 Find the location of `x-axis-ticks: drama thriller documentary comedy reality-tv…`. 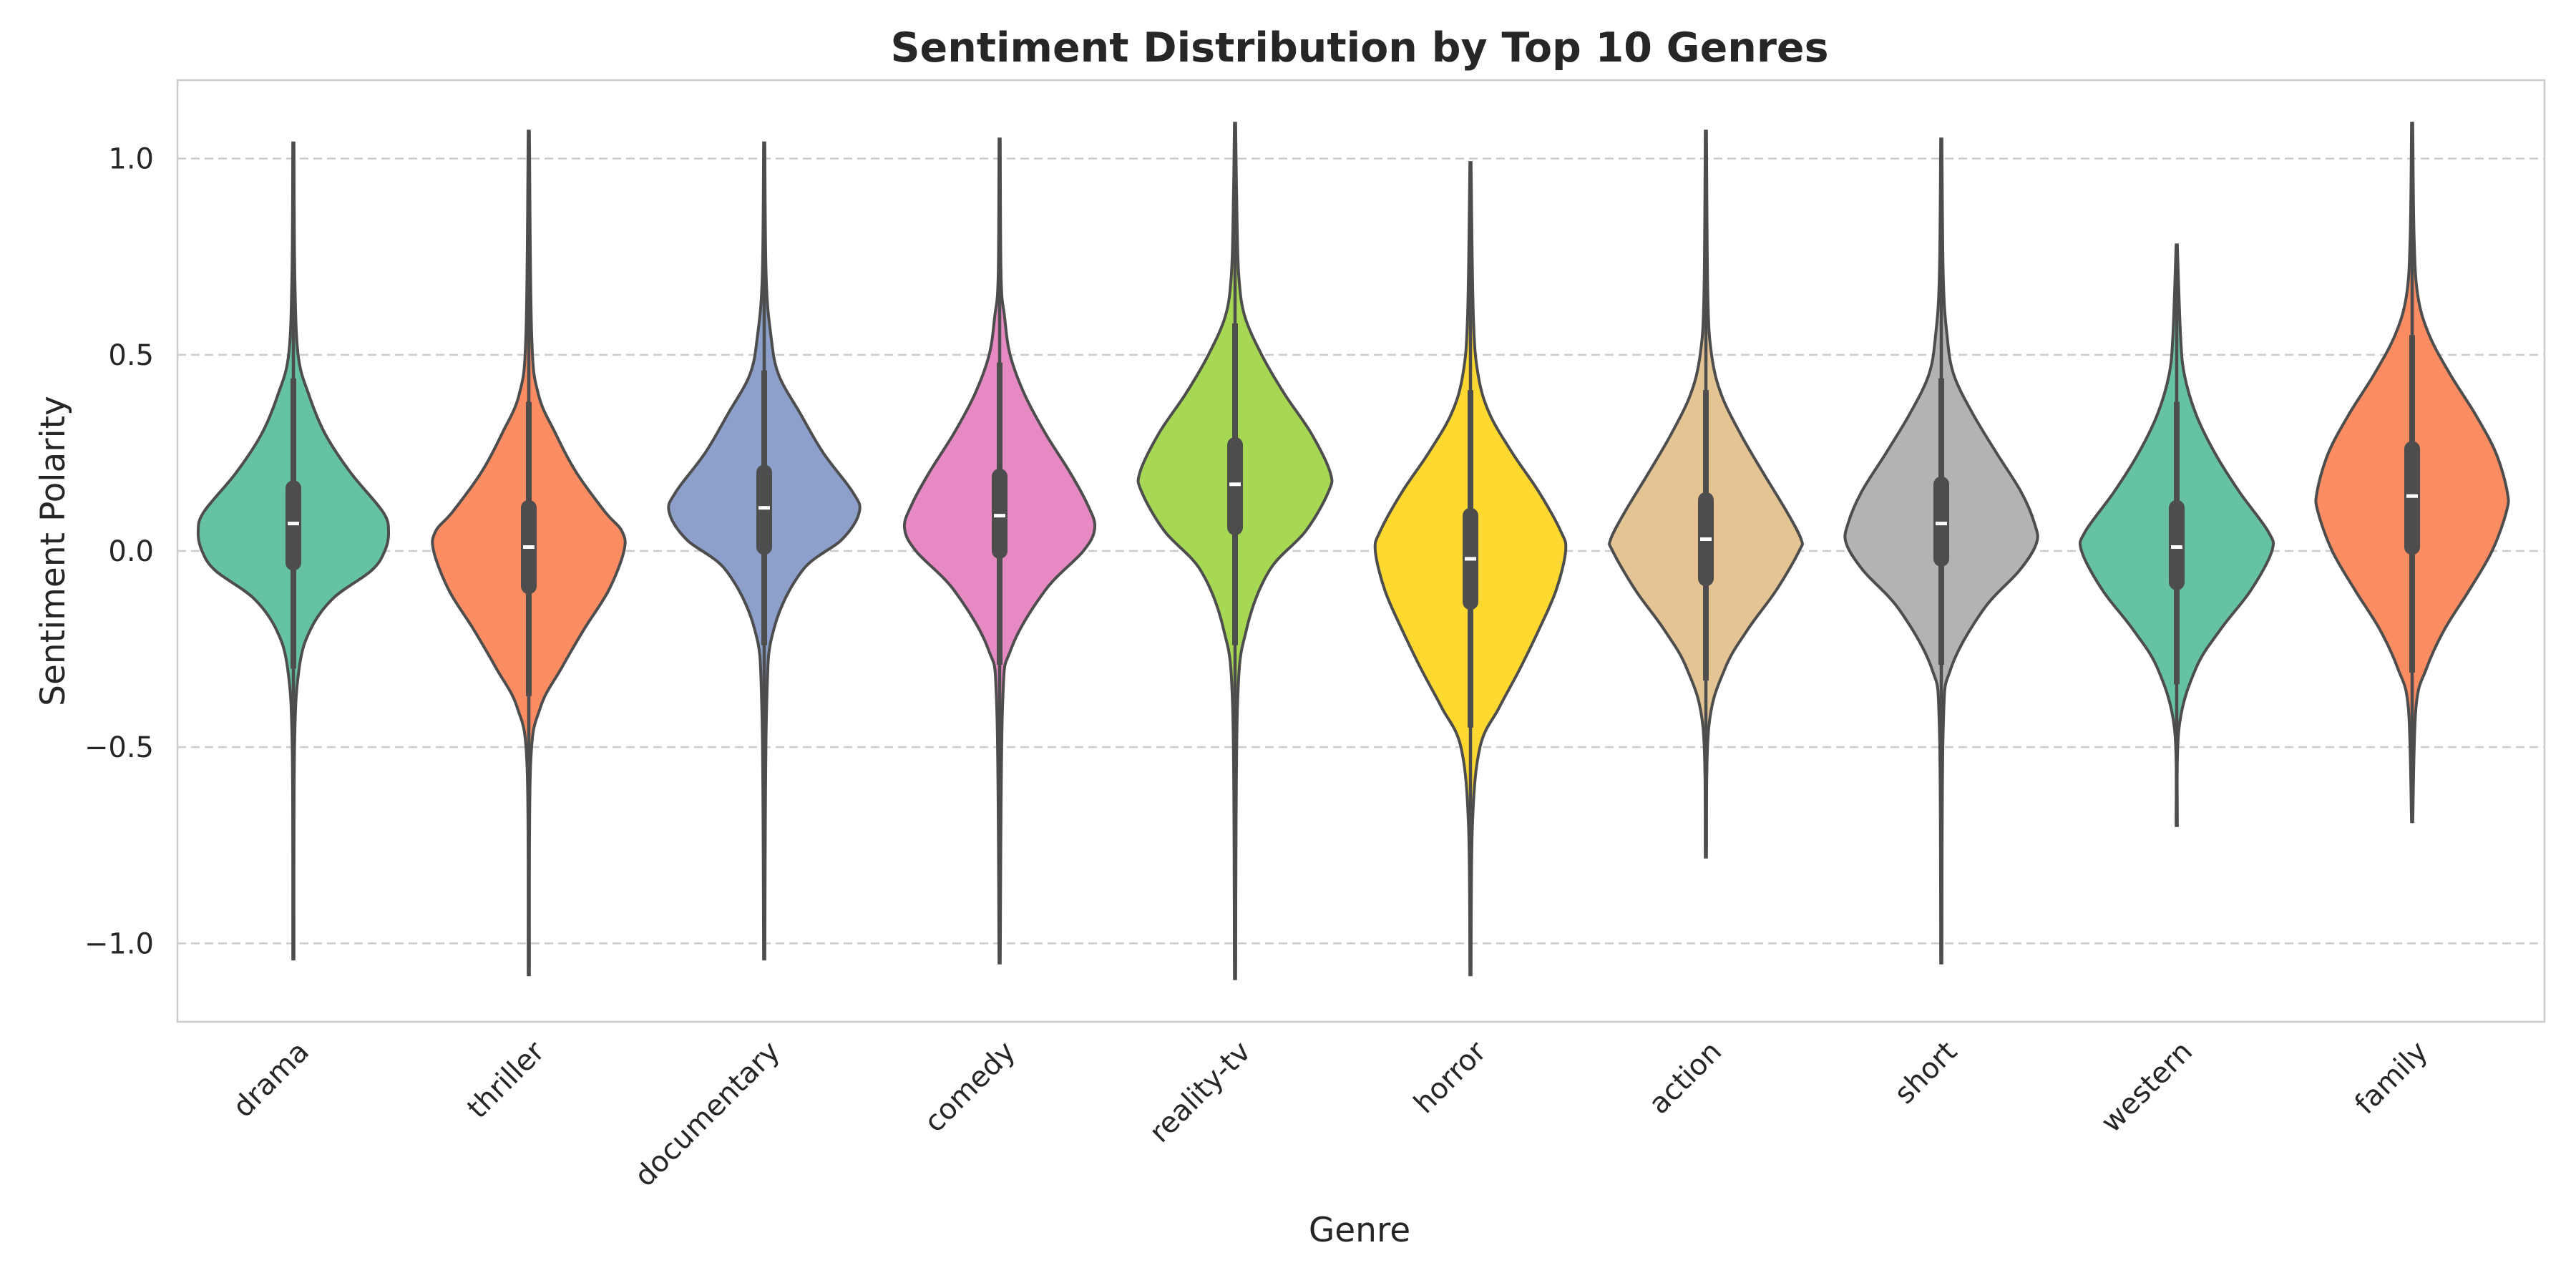

x-axis-ticks: drama thriller documentary comedy reality-tv… is located at coordinates (1330, 1114).